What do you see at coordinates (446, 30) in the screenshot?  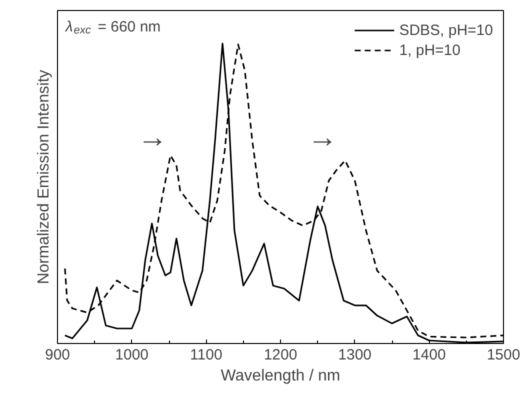 I see `legend-label: SDBS, pH=10` at bounding box center [446, 30].